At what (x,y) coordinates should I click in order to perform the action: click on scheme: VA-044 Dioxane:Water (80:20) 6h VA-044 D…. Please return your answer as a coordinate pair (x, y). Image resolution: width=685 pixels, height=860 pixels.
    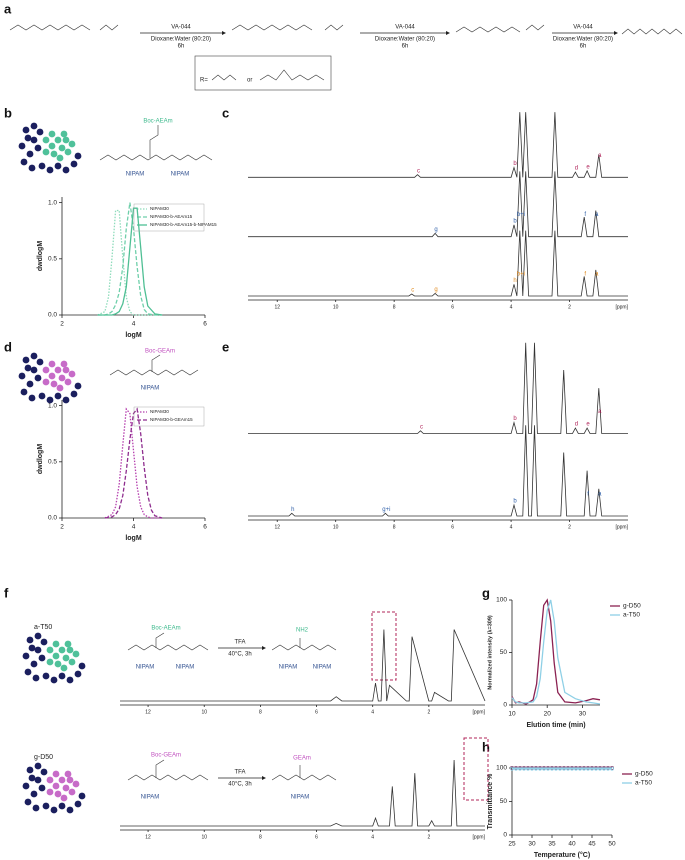
    Looking at the image, I should click on (346, 58).